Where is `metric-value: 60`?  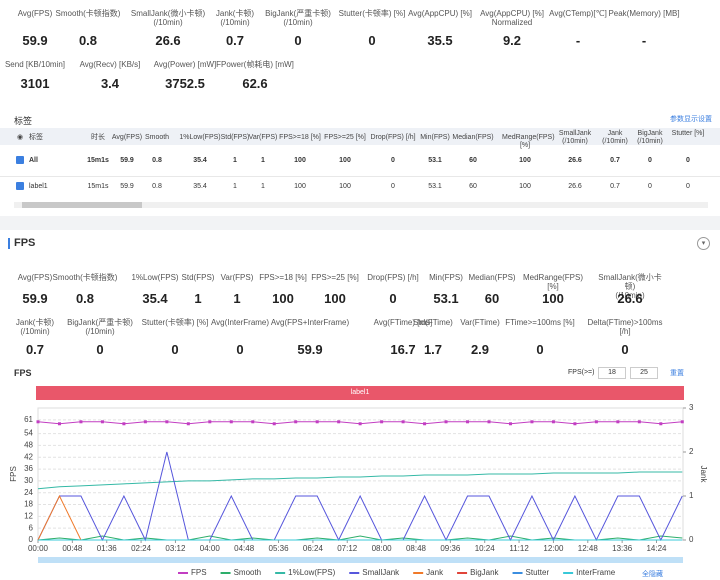
metric-value: 60 is located at coordinates (492, 298).